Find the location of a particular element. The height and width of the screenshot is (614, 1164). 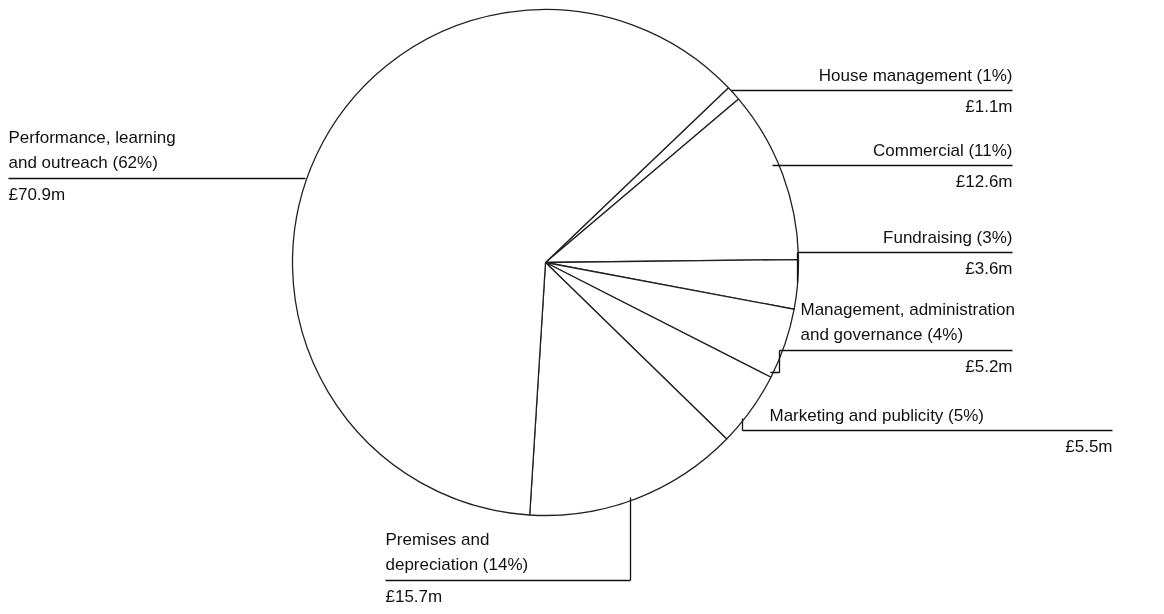

data-label: £3.6m is located at coordinates (989, 268).